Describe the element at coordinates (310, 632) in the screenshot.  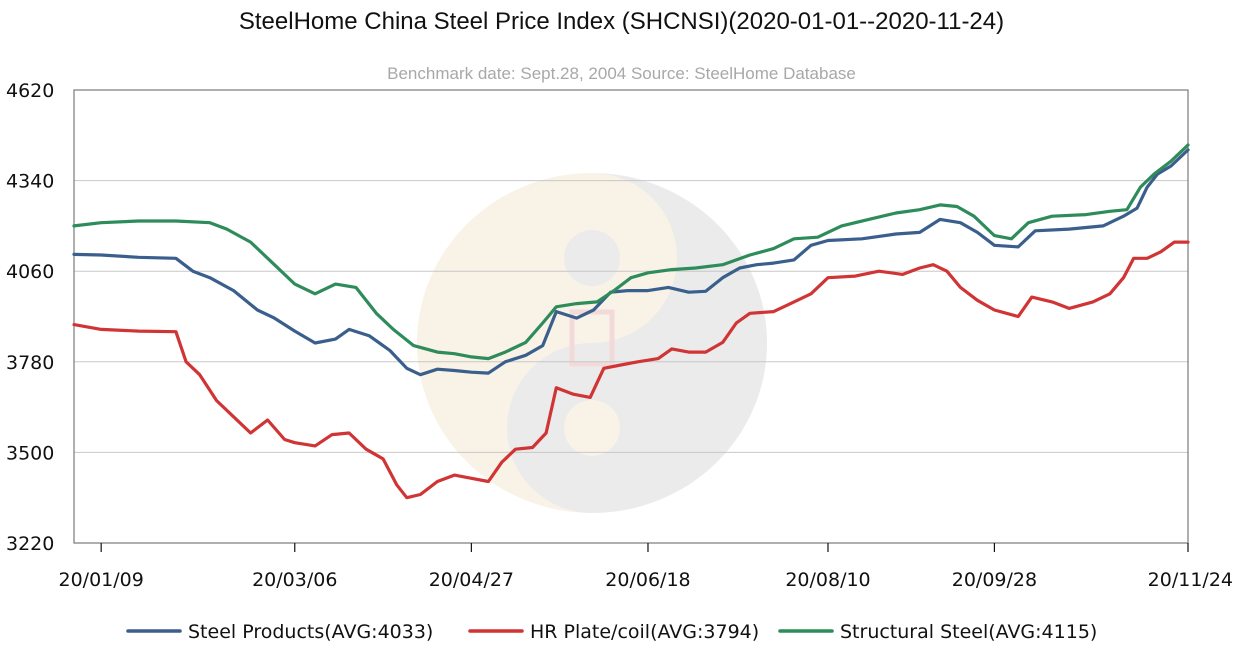
I see `legend-label-0: Steel Products(AVG:4033)` at that location.